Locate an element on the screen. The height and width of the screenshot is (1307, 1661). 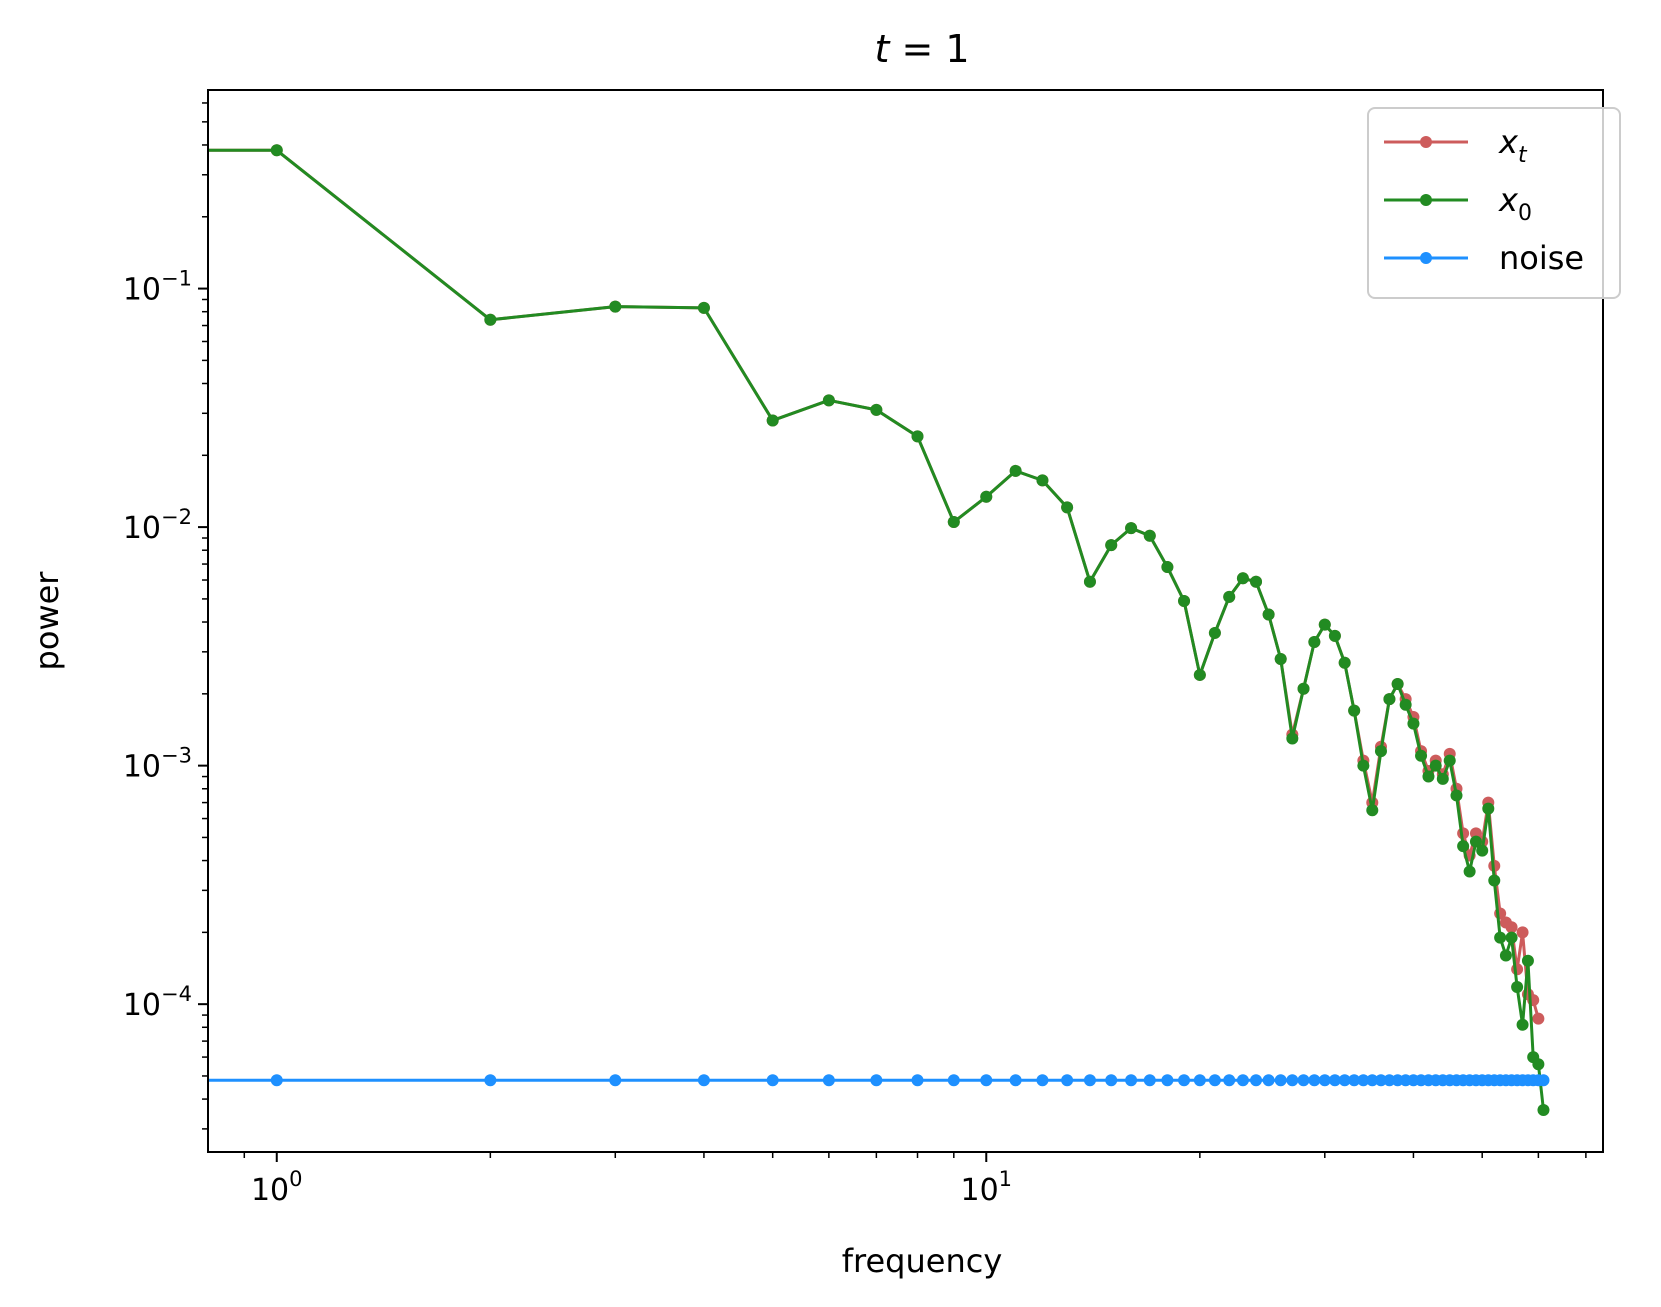
legend-label: xt is located at coordinates (1513, 145).